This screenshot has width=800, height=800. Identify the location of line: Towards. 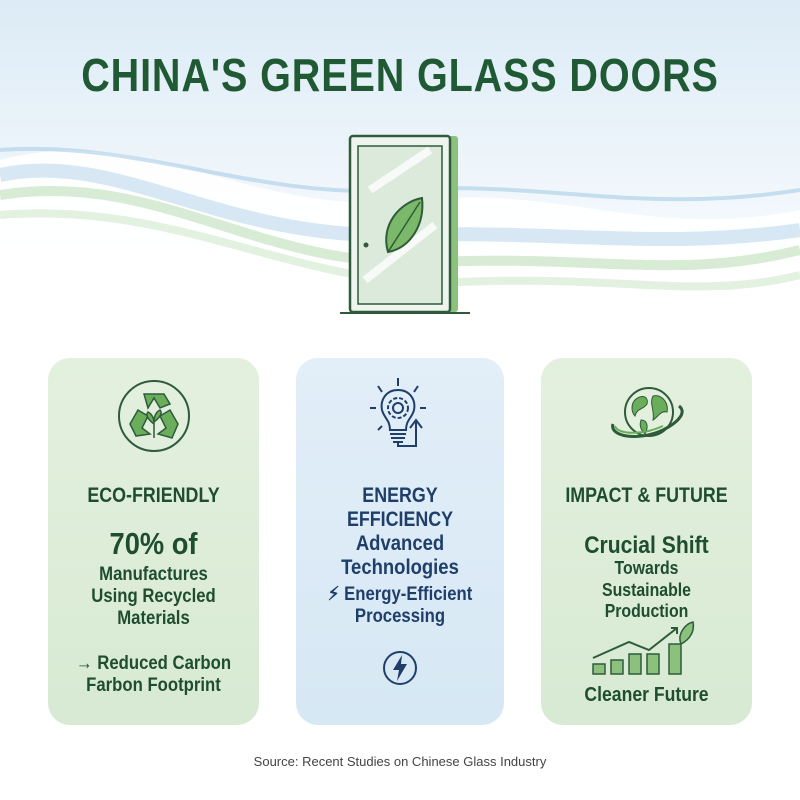
(646, 568).